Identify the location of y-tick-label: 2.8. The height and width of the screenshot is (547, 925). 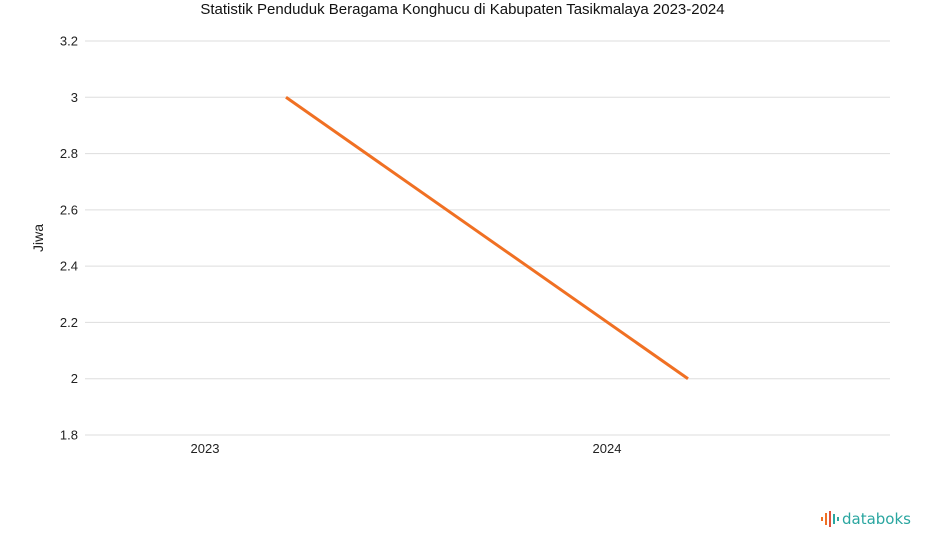
(69, 153).